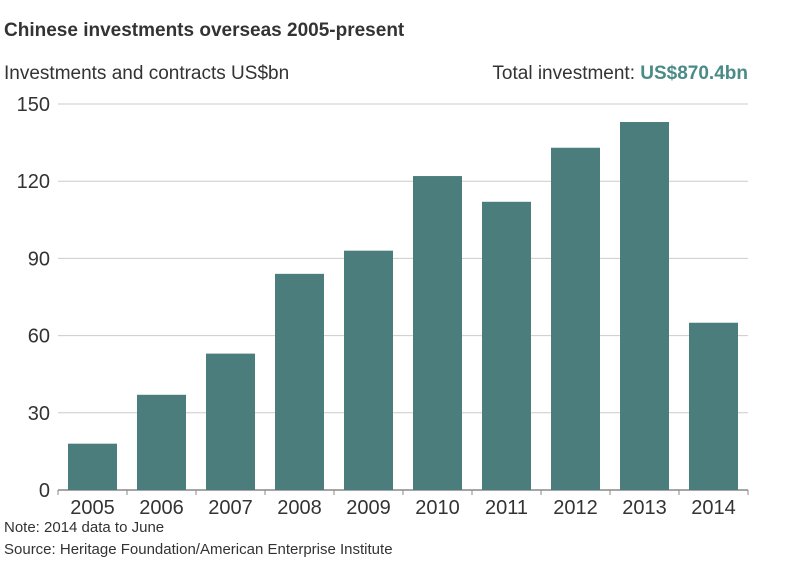 The image size is (800, 566). What do you see at coordinates (368, 508) in the screenshot?
I see `x-tick-label: 2009` at bounding box center [368, 508].